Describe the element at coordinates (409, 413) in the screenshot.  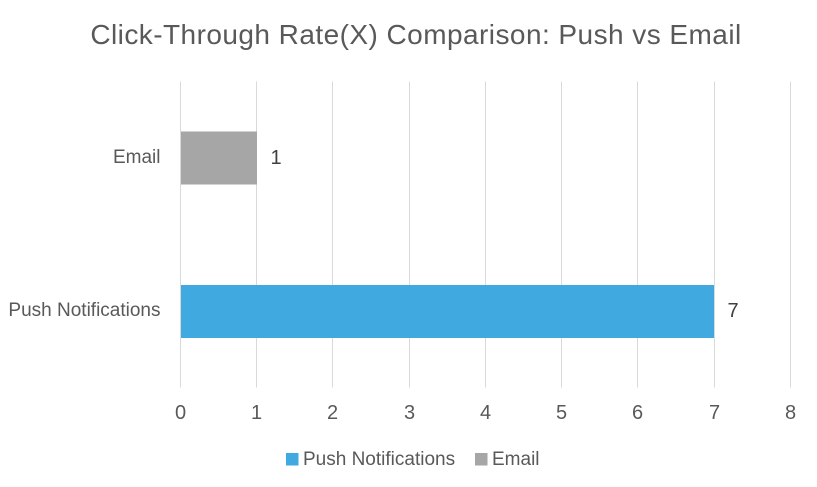
I see `svg-text: 3` at that location.